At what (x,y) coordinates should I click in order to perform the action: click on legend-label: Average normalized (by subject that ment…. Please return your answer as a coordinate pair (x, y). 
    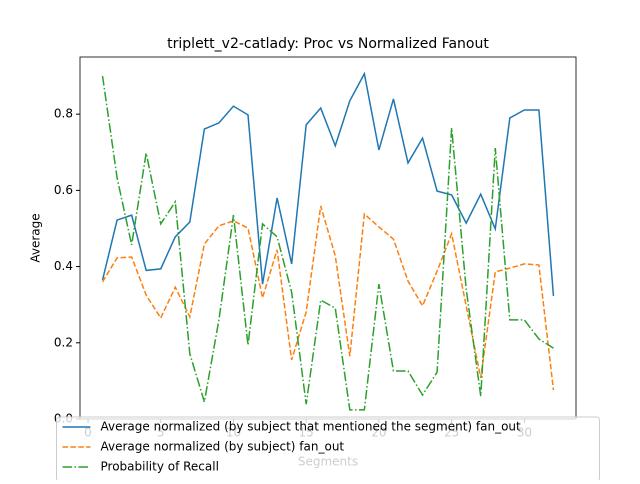
    Looking at the image, I should click on (311, 427).